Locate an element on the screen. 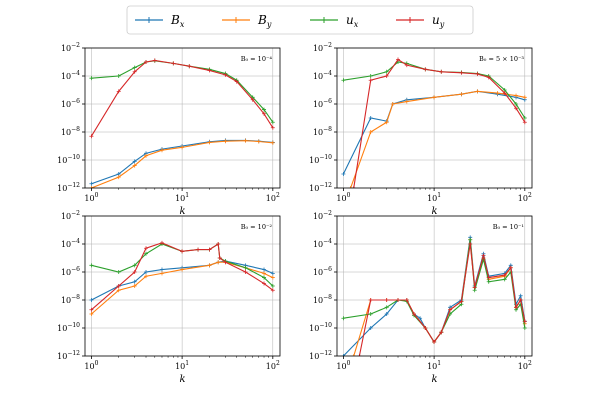 Image resolution: width=600 pixels, height=400 pixels. x-tick-label: 10¹ is located at coordinates (434, 197).